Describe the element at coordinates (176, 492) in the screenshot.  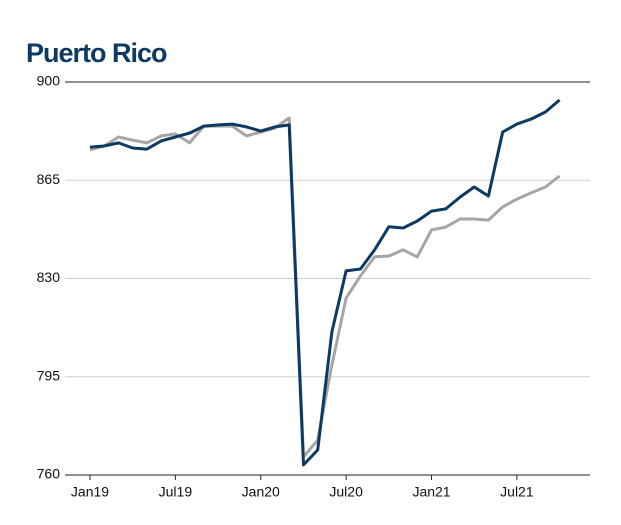
I see `x-tick-label: Jul19` at that location.